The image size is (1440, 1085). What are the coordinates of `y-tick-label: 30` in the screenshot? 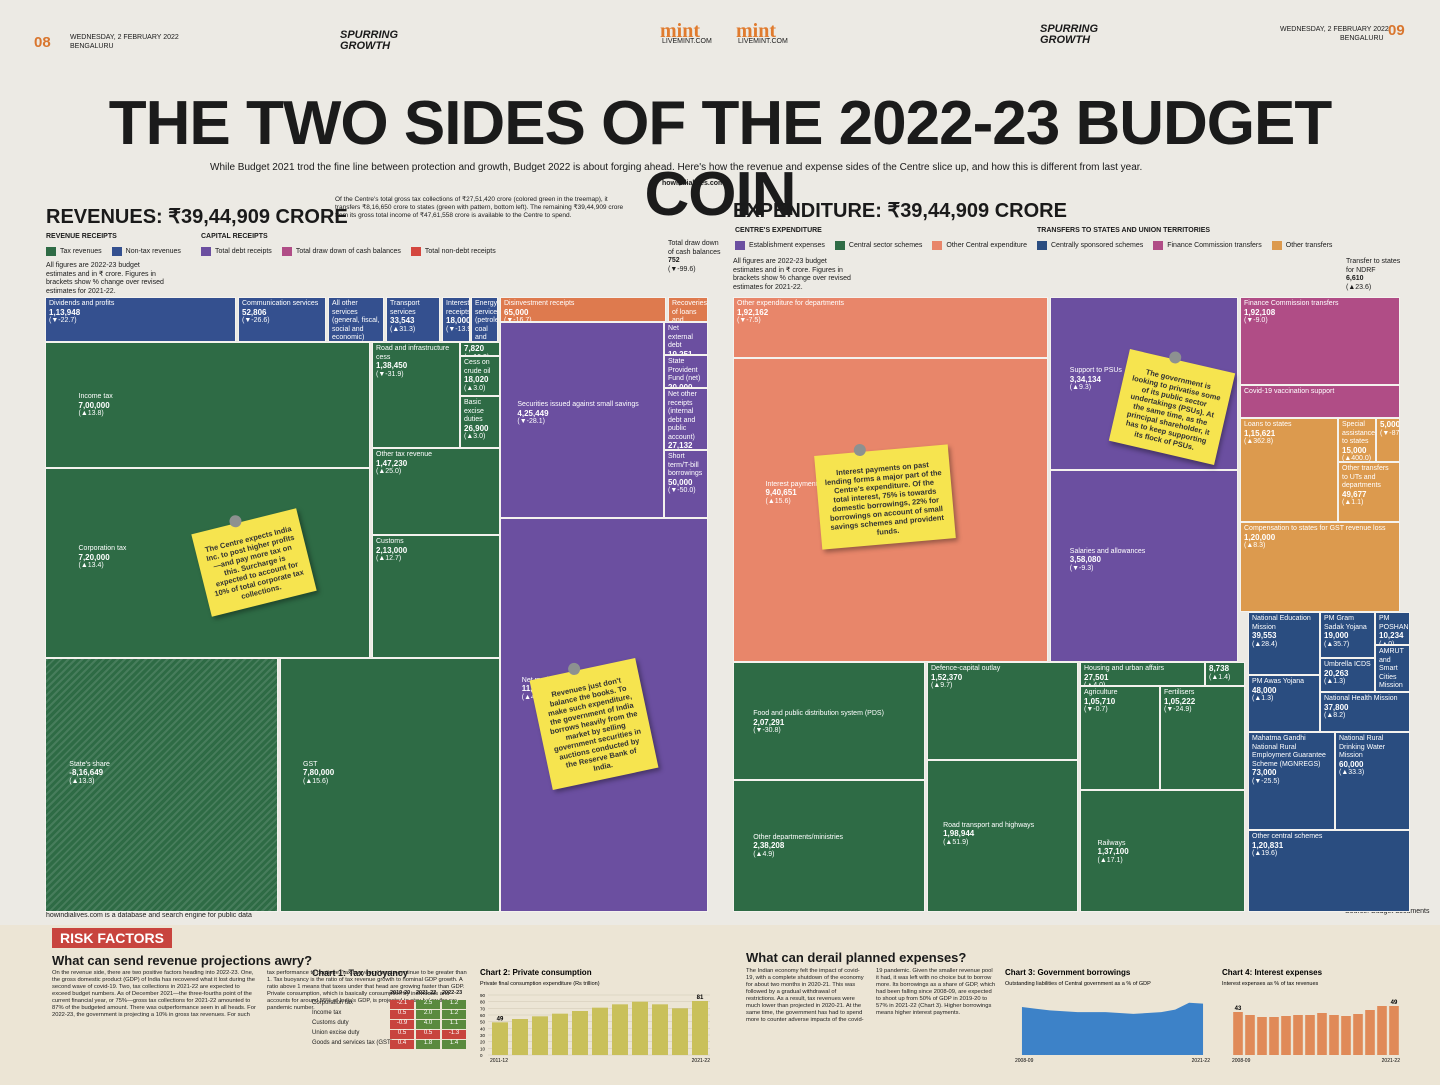 It's located at (483, 1035).